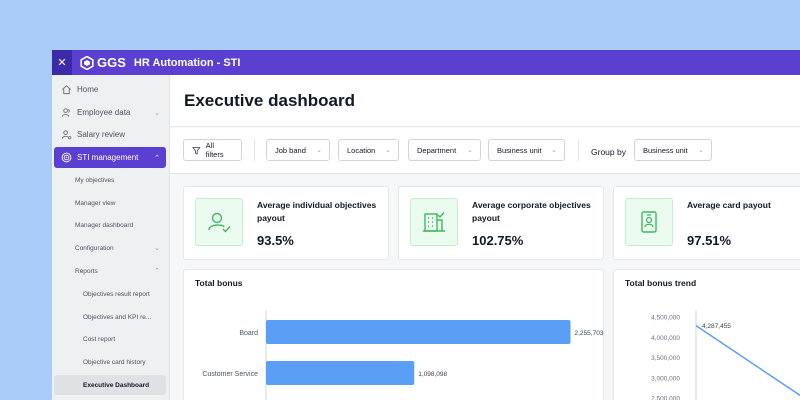 The width and height of the screenshot is (800, 400). I want to click on sidebar-report-objective-card-history: Objective card history, so click(124, 362).